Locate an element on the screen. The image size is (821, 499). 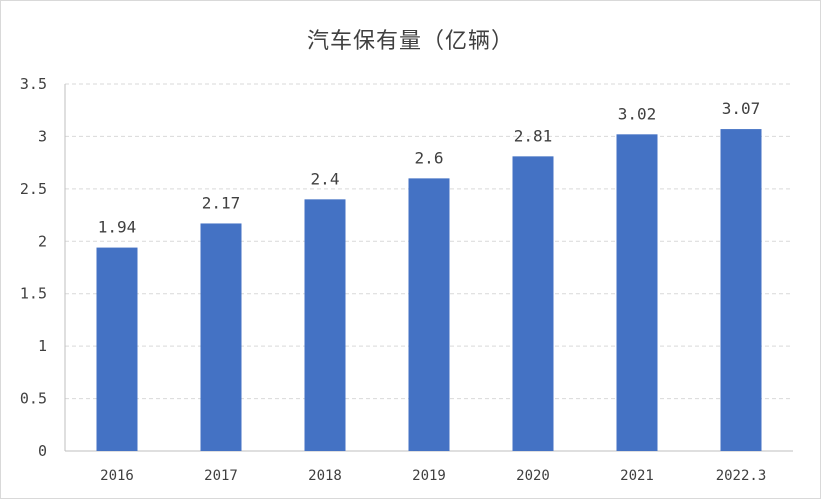
x-tick-label: 2020 is located at coordinates (533, 476).